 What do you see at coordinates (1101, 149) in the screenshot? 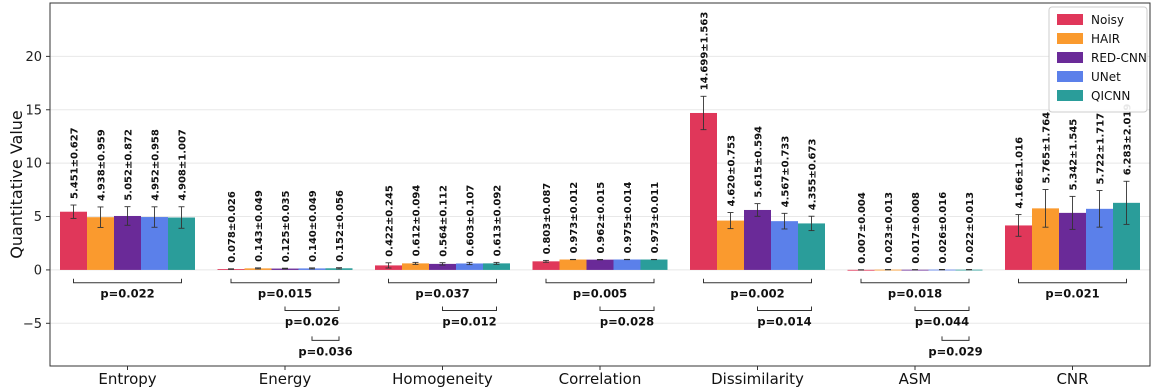
I see `data-label: 5.722±1.717` at bounding box center [1101, 149].